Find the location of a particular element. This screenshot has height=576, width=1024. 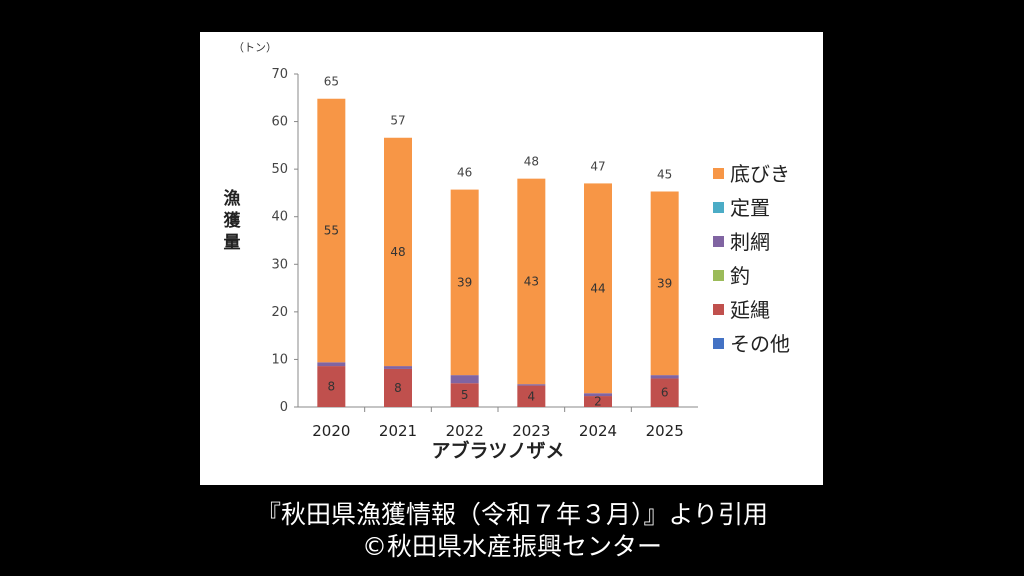

bar-total-label: 45 is located at coordinates (664, 175).